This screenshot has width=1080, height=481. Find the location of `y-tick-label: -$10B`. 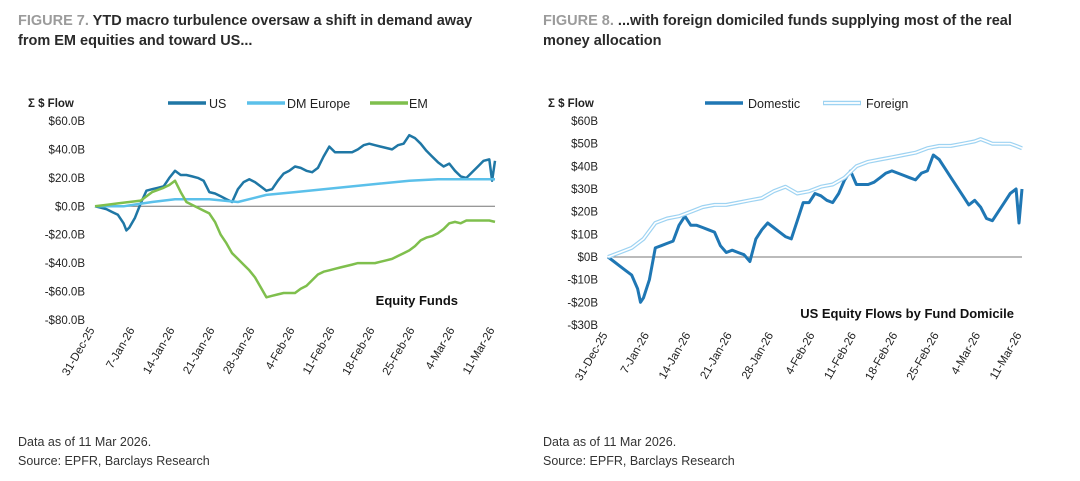

y-tick-label: -$10B is located at coordinates (582, 281).